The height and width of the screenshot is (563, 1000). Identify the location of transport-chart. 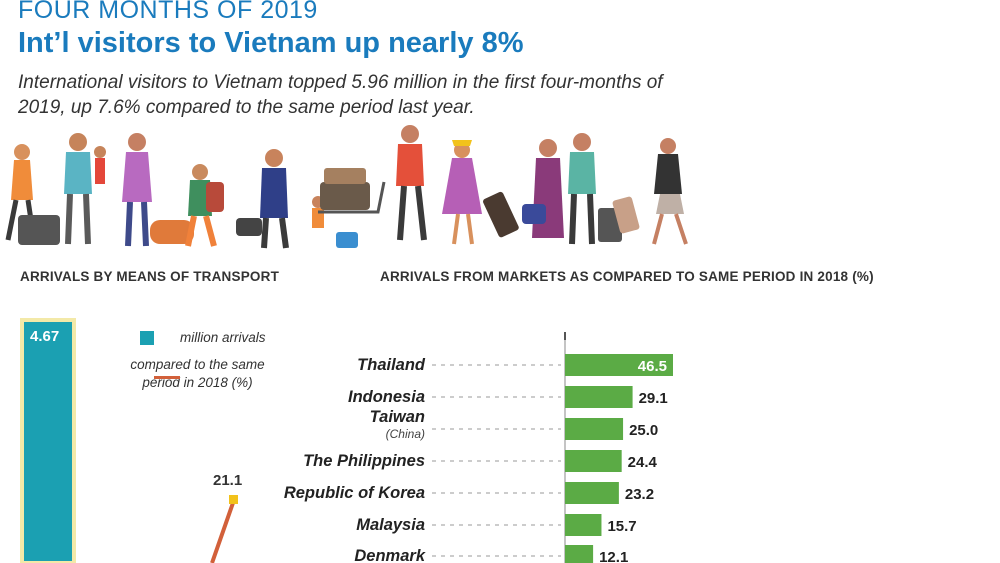
(129, 440).